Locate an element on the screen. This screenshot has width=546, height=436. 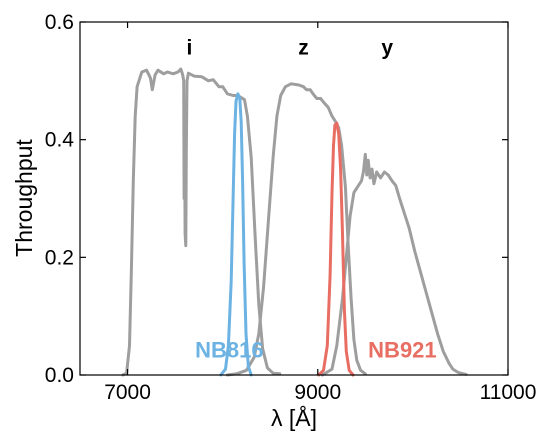
y-axis-title: Throughput is located at coordinates (24, 198).